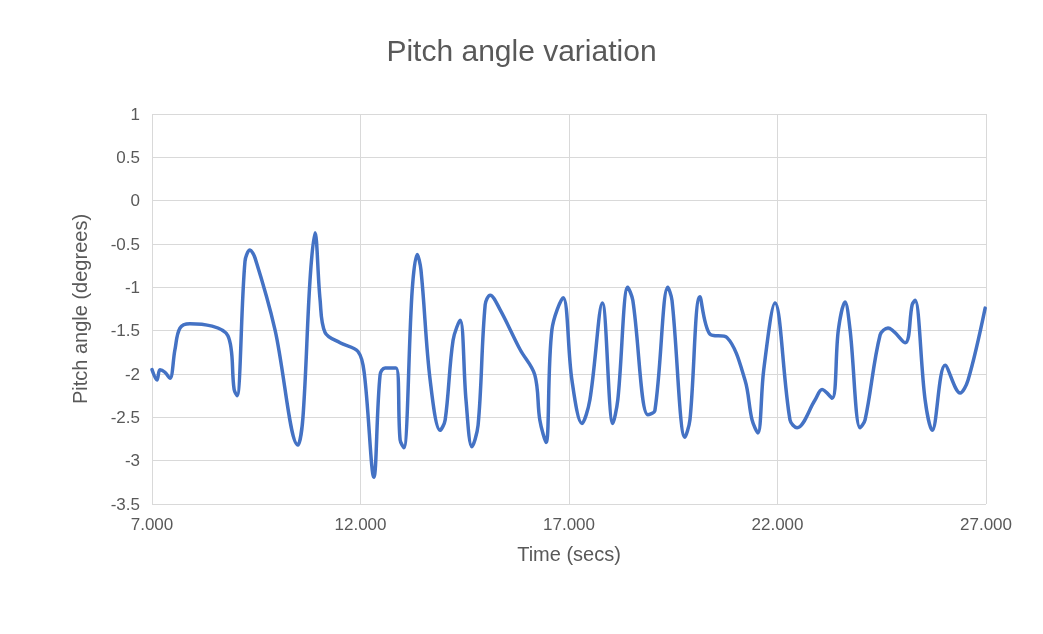 Image resolution: width=1043 pixels, height=634 pixels. Describe the element at coordinates (132, 287) in the screenshot. I see `y-tick-label: -1` at that location.